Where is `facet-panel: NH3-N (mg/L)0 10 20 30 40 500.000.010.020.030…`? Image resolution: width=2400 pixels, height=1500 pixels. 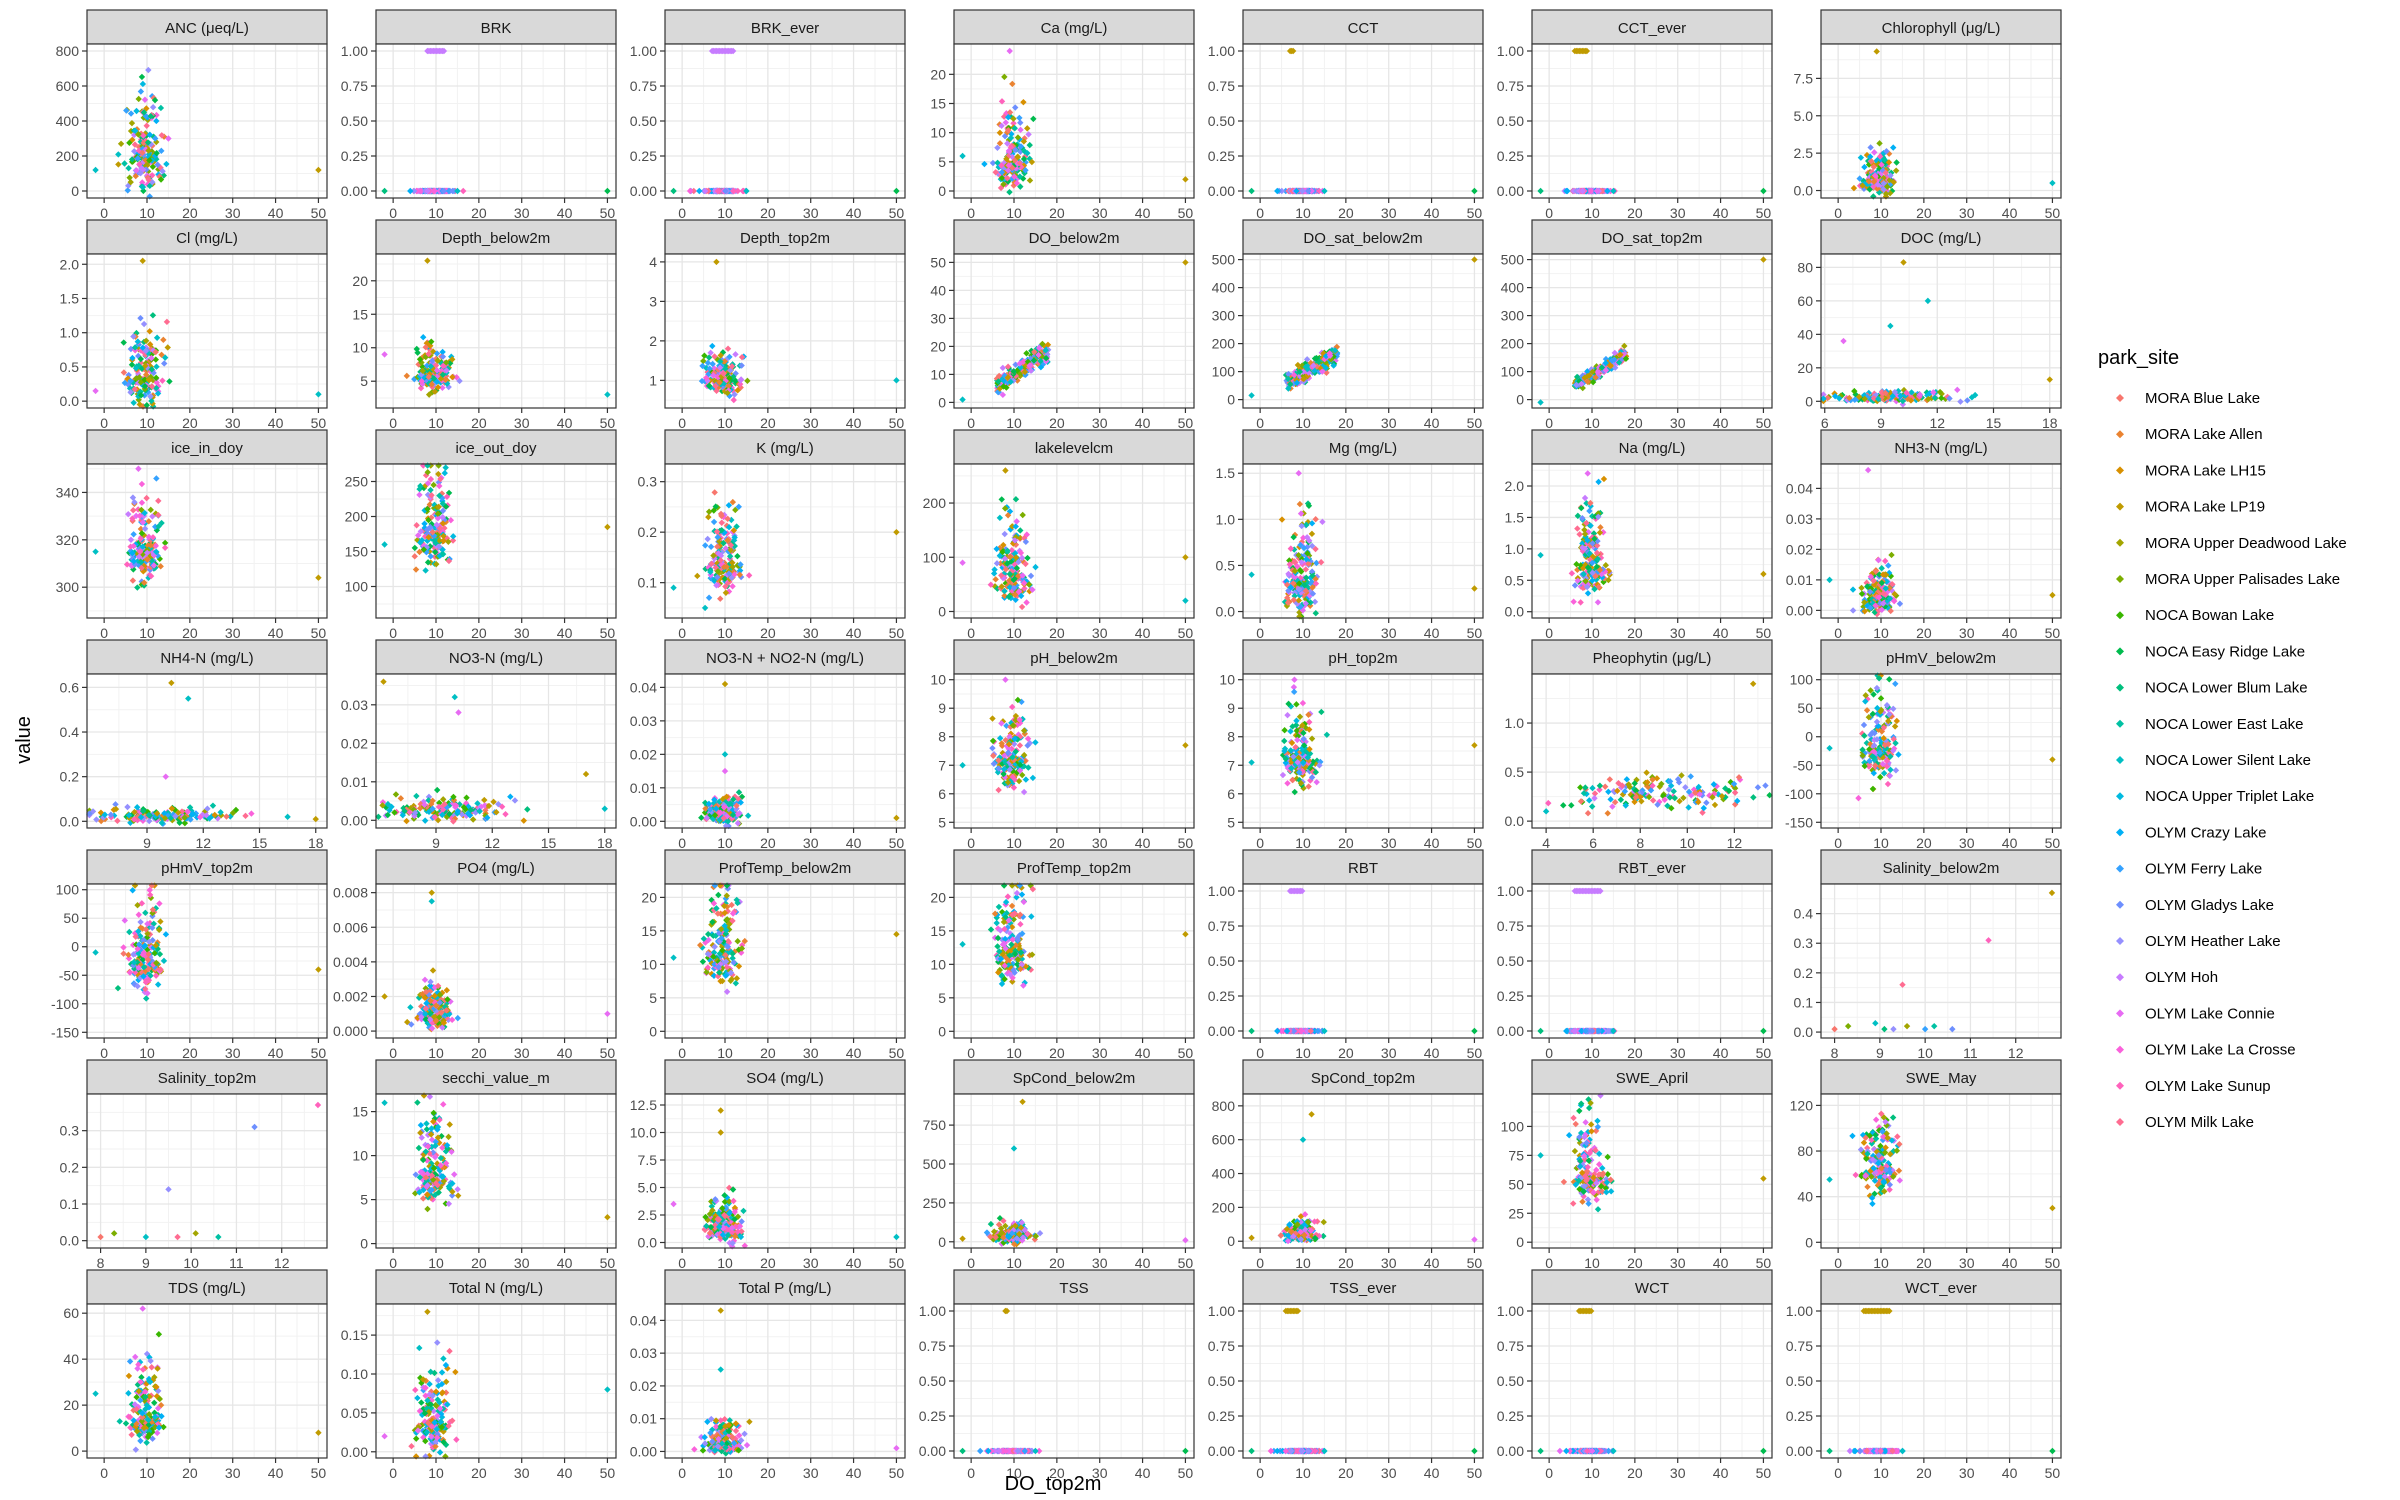
facet-panel: NH3-N (mg/L)0 10 20 30 40 500.000.010.020.030… is located at coordinates (1924, 535).